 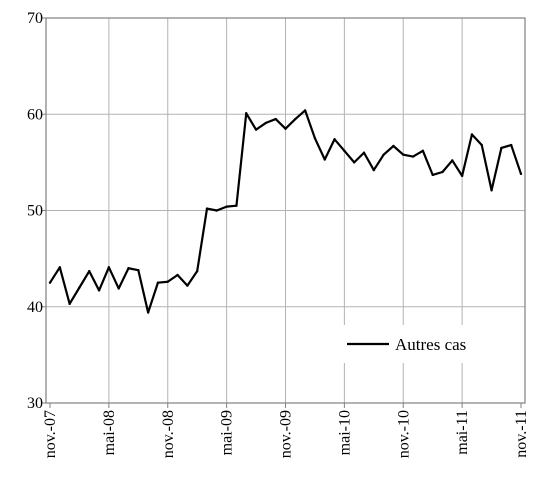 I want to click on x-tick-label-2: nov.-08, so click(x=168, y=434).